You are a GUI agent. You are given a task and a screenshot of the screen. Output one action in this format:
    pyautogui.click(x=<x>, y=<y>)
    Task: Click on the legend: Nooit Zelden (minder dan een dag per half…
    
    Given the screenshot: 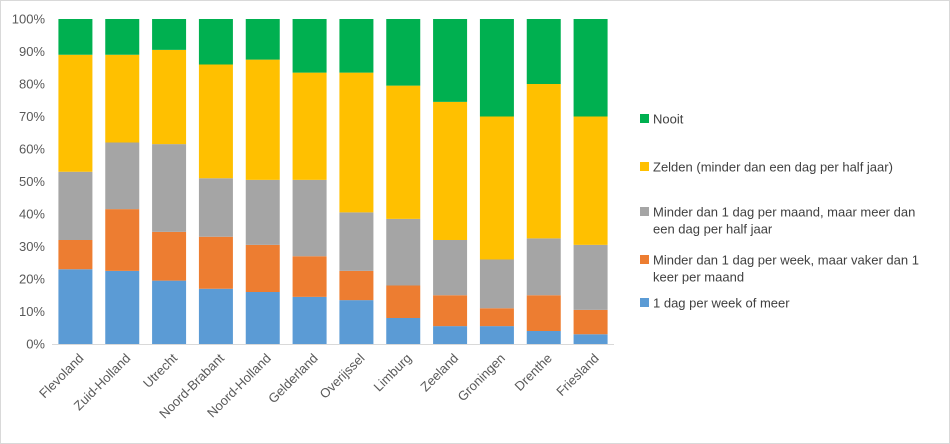 What is the action you would take?
    pyautogui.click(x=779, y=211)
    